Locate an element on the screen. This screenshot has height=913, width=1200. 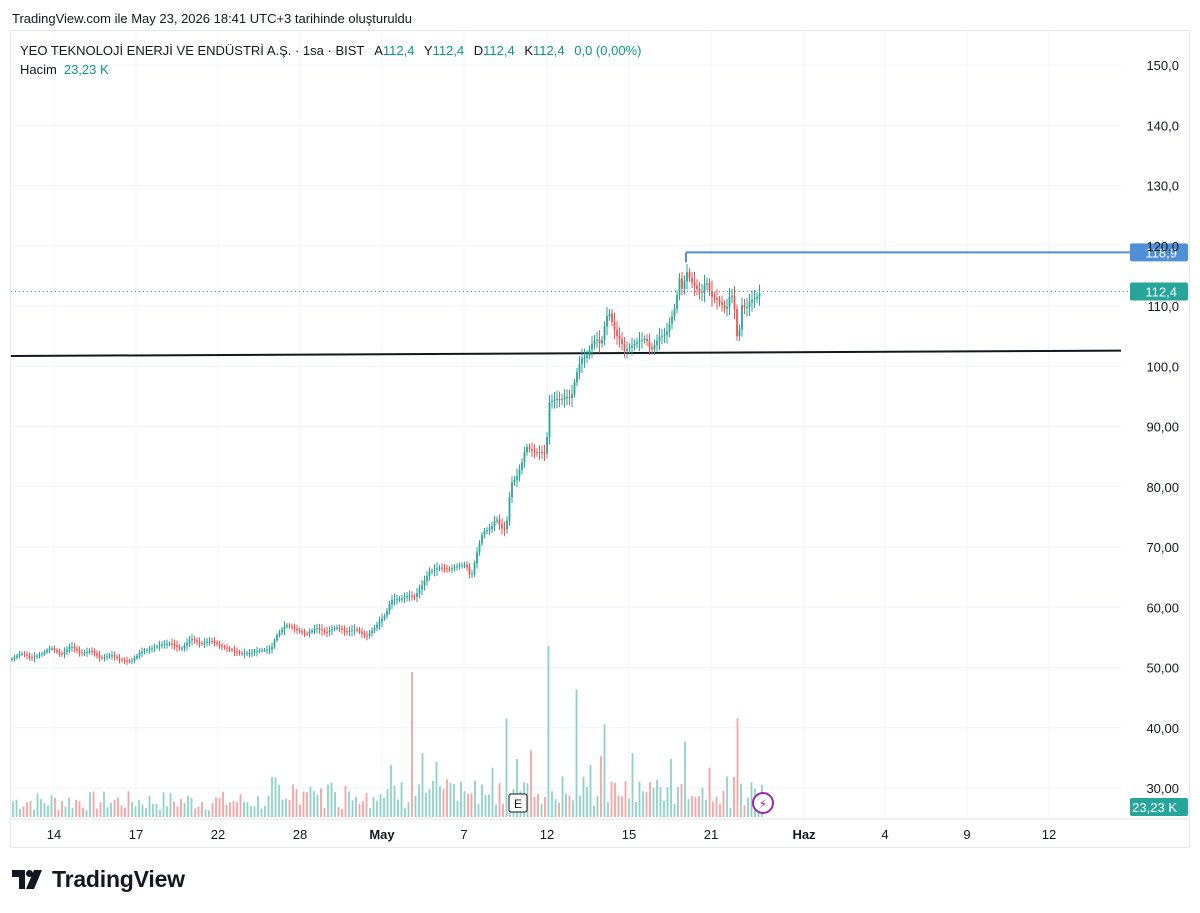
y-tick-label: 40,00 is located at coordinates (1162, 728).